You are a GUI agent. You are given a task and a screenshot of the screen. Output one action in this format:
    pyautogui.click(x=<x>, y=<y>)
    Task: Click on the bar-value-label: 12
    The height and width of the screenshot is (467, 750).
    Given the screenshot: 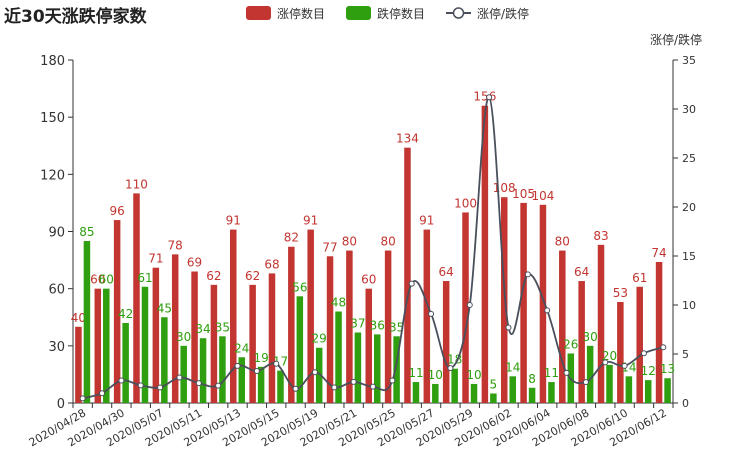 What is the action you would take?
    pyautogui.click(x=648, y=371)
    